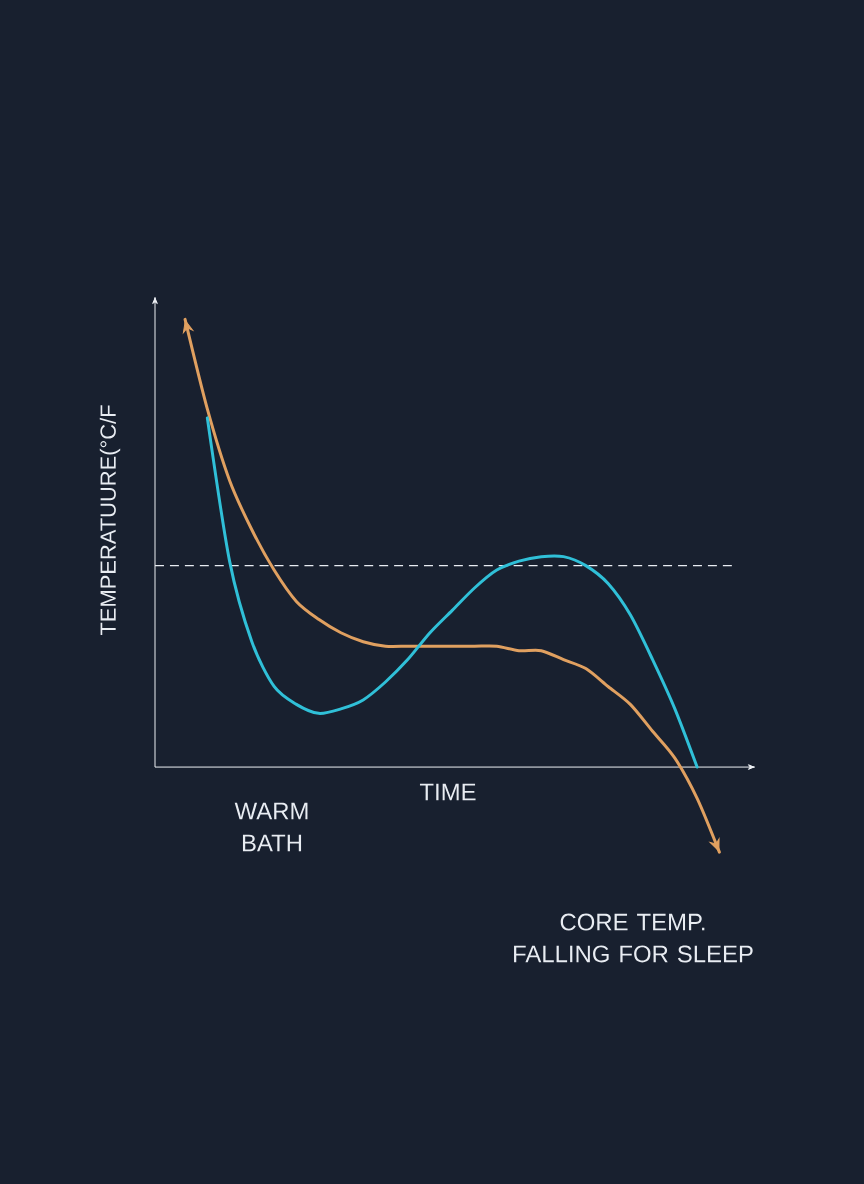  I want to click on annotation: WARM BATH, so click(271, 827).